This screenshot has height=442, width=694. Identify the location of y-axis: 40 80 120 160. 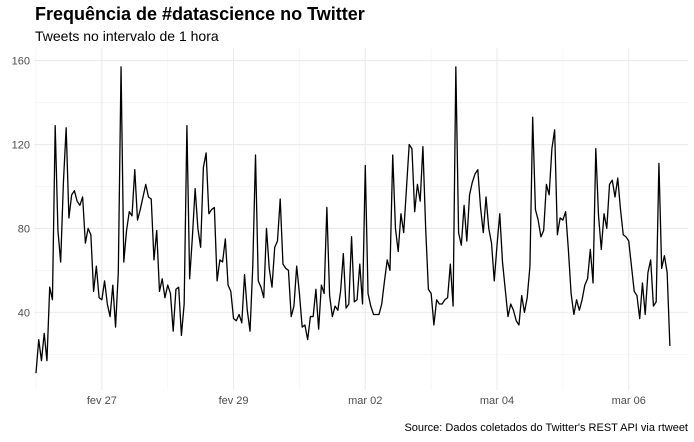
(21, 188).